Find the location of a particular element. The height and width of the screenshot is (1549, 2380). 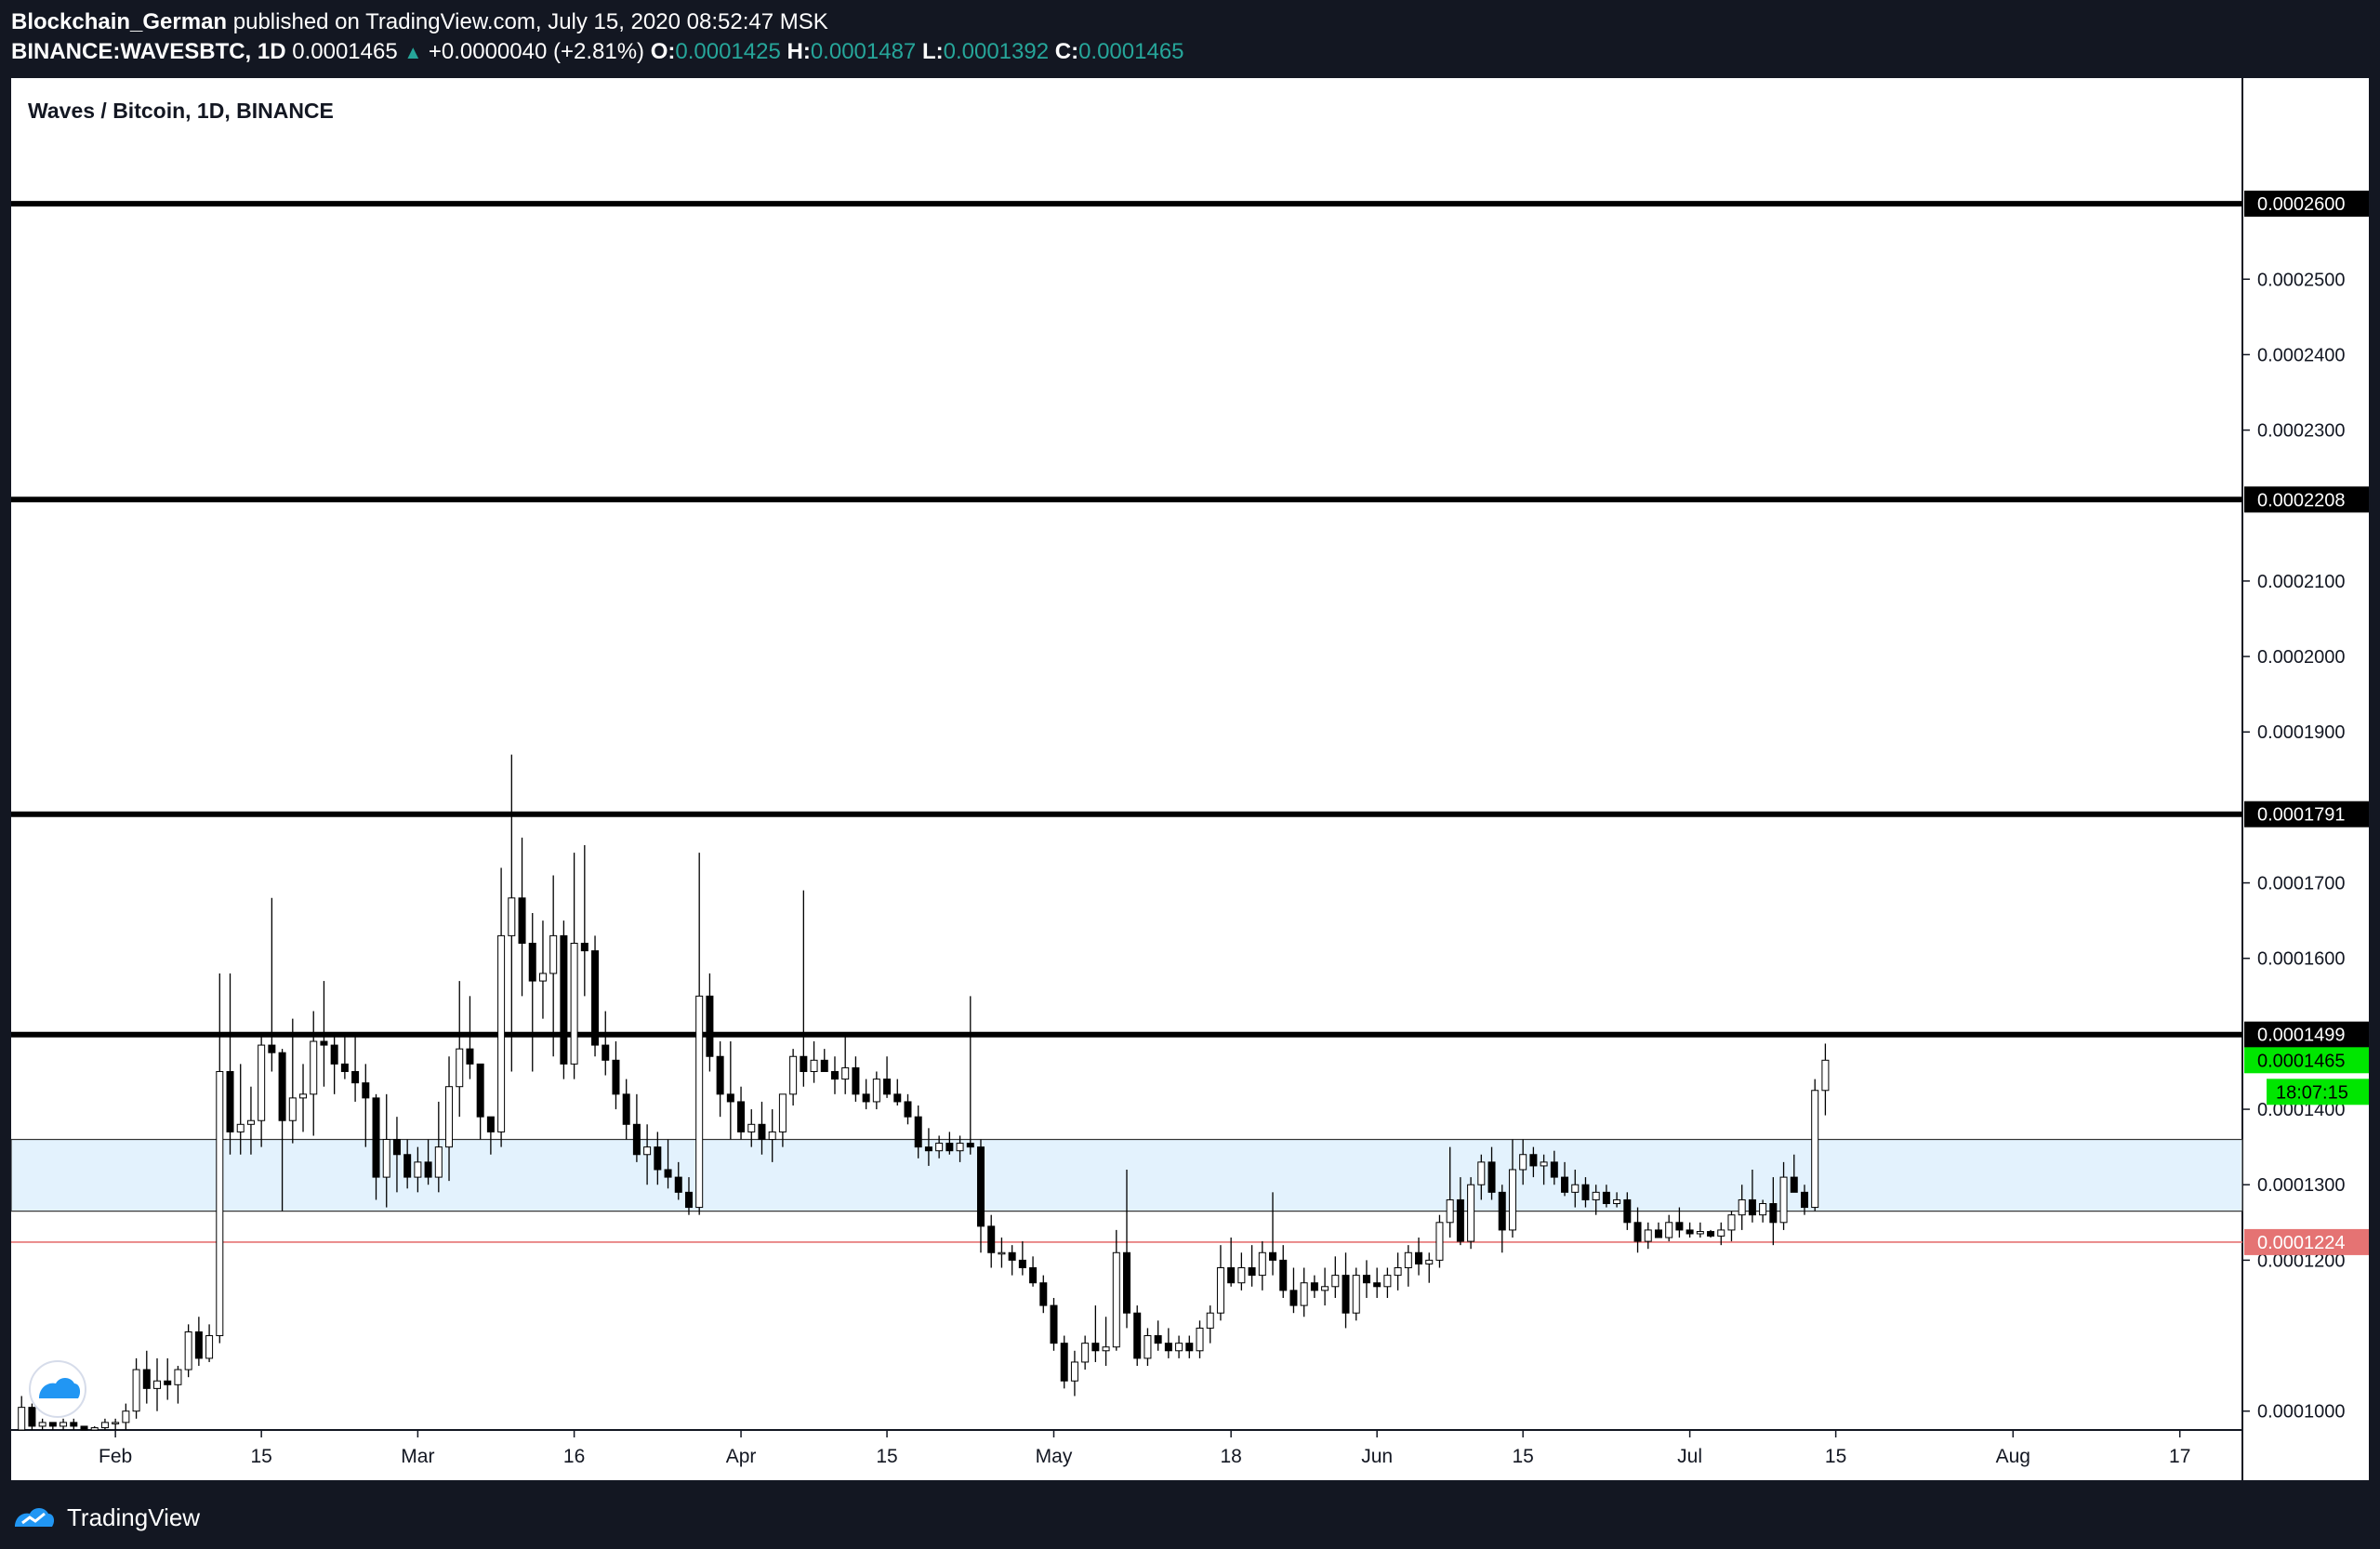

time-tick-label: Mar is located at coordinates (417, 1456).